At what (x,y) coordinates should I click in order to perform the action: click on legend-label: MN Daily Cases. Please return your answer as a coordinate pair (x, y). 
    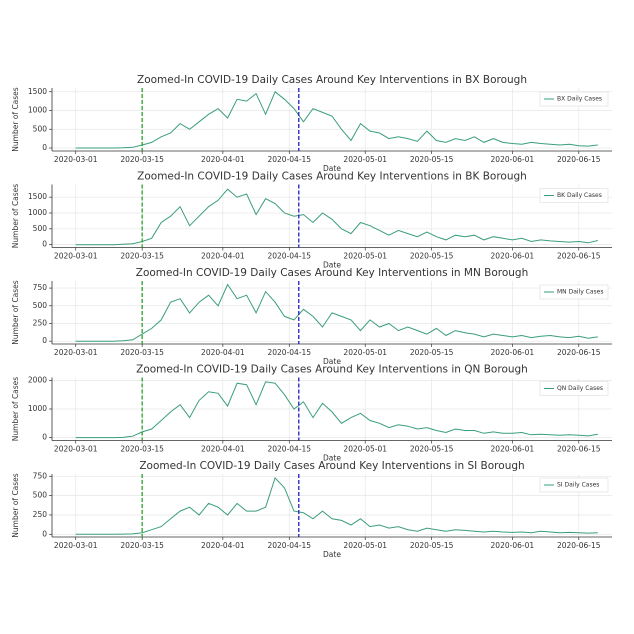
    Looking at the image, I should click on (580, 292).